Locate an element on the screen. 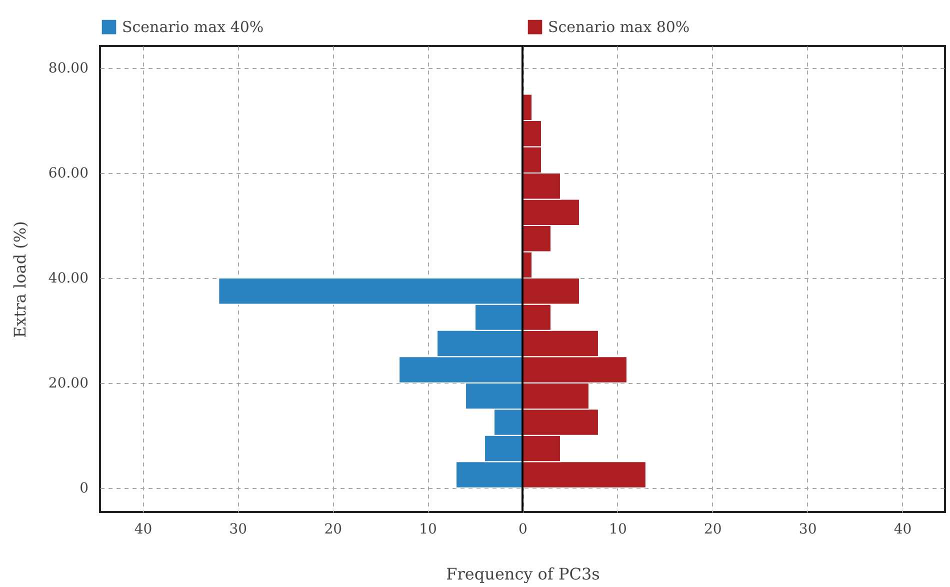  x-tick-label: 0 is located at coordinates (523, 530).